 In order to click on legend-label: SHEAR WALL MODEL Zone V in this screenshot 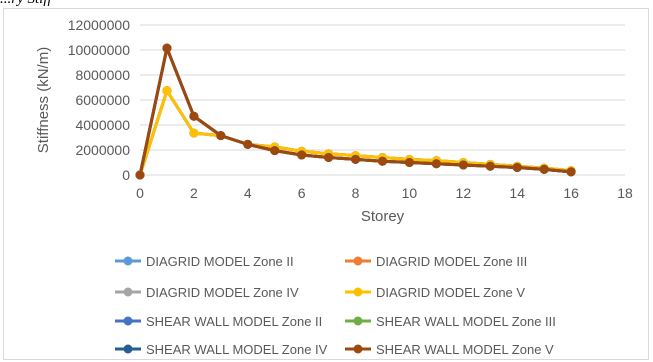, I will do `click(465, 349)`.